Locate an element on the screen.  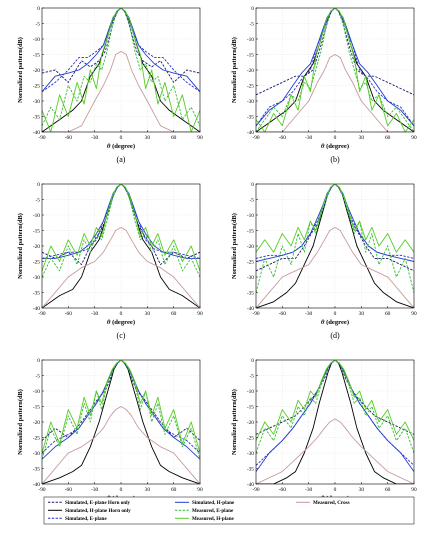
legend-entry: Simulated, H-plane is located at coordinates (205, 503).